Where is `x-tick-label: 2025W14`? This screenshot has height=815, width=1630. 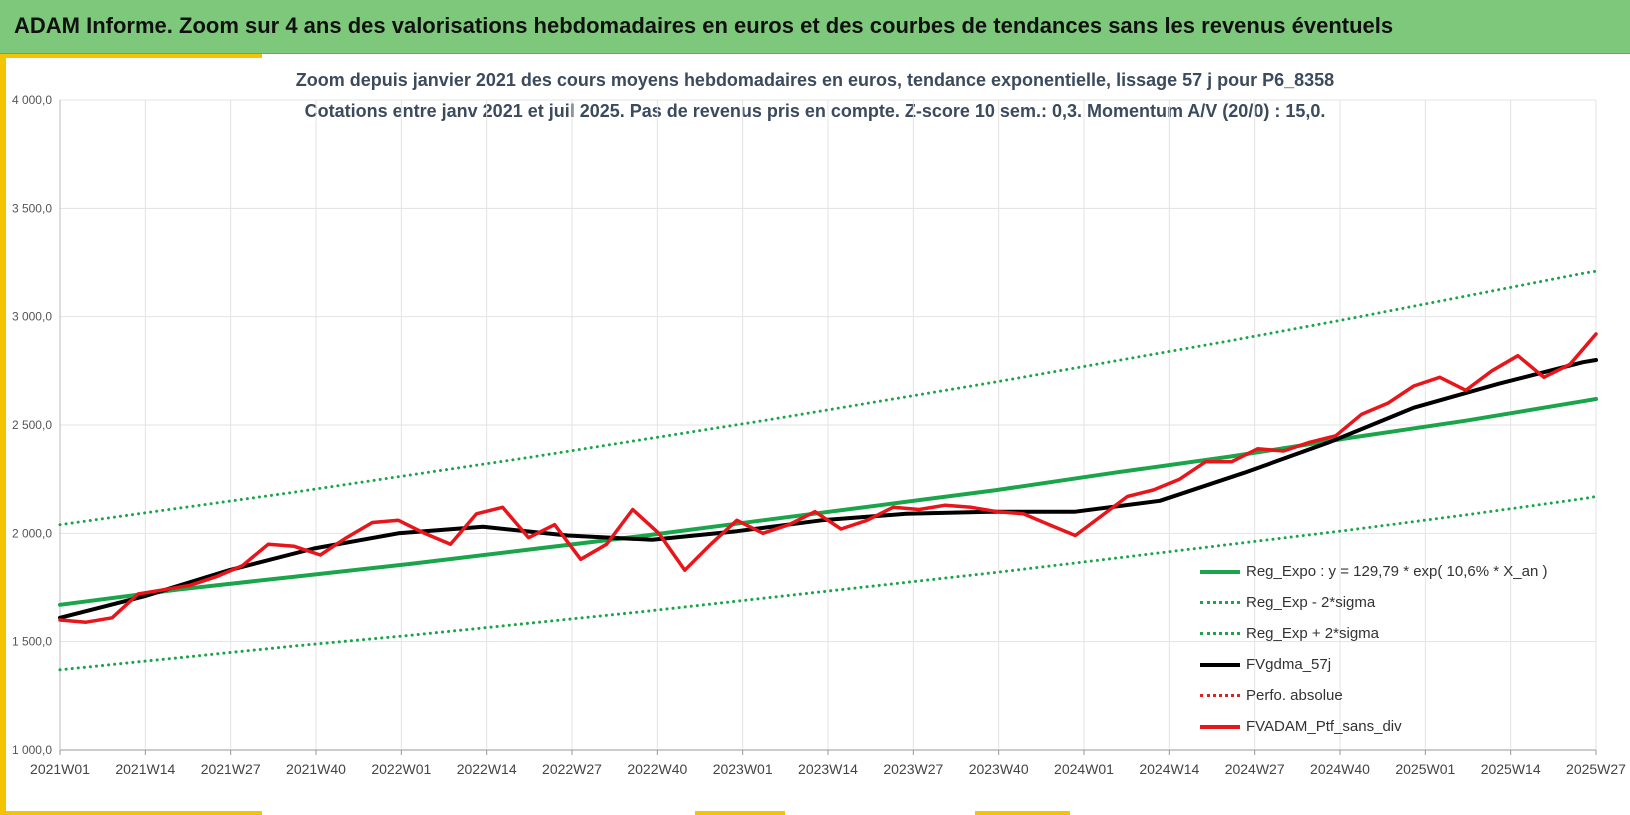 x-tick-label: 2025W14 is located at coordinates (1511, 769).